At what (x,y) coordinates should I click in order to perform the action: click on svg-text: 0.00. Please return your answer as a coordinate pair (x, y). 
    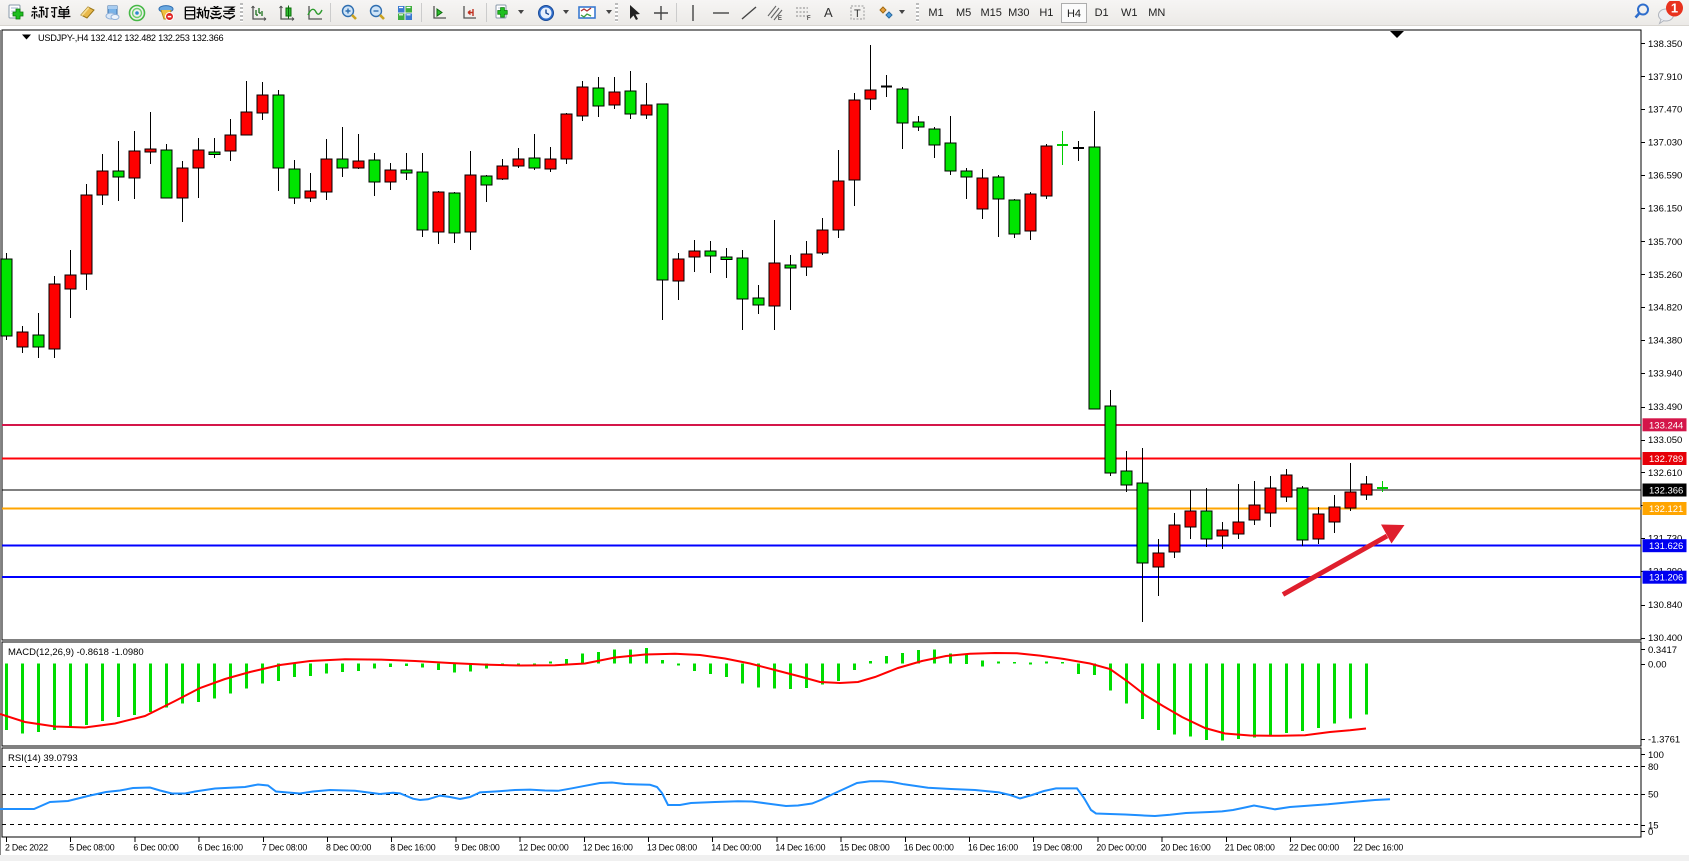
    Looking at the image, I should click on (1657, 665).